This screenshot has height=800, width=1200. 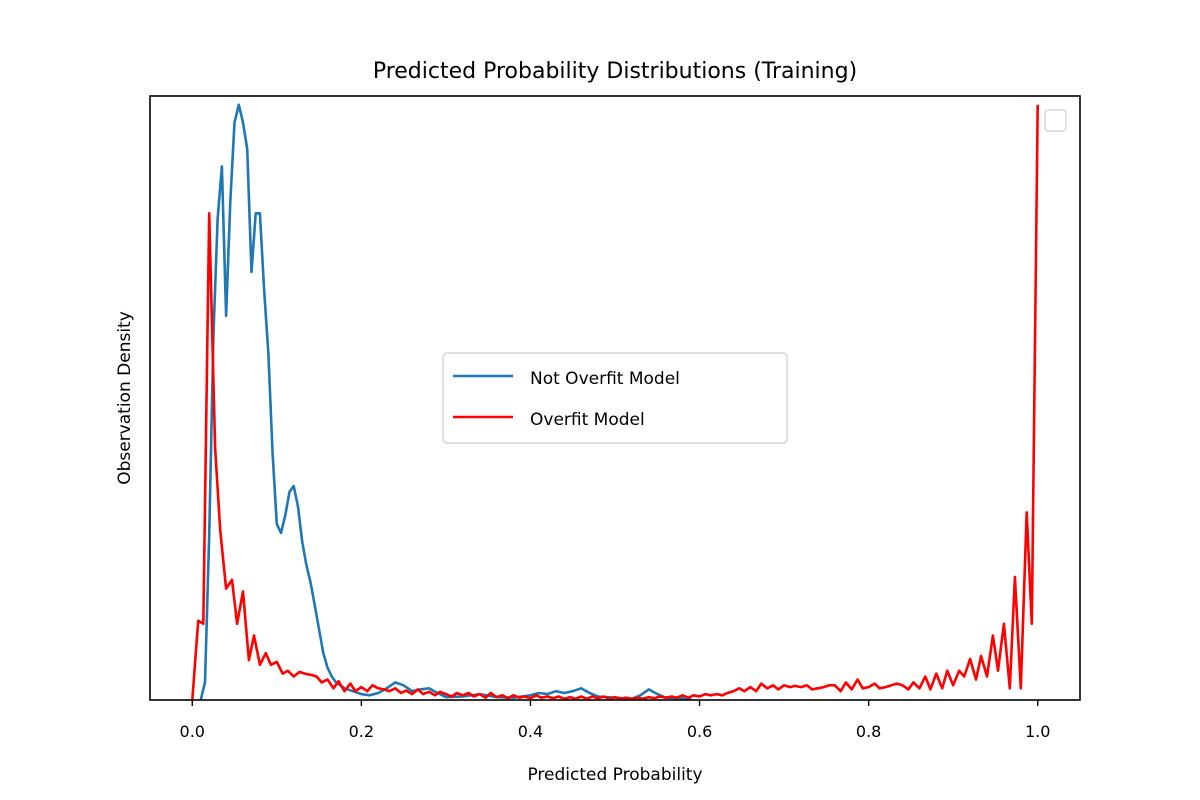 What do you see at coordinates (361, 731) in the screenshot?
I see `x-tick-label: 0.2` at bounding box center [361, 731].